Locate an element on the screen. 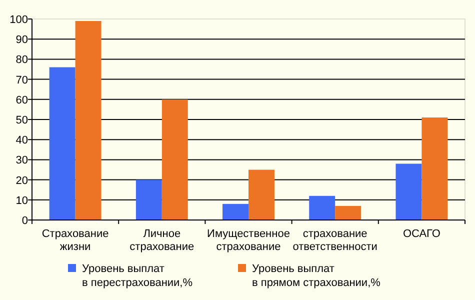  x-tick-label: Страхование жизни is located at coordinates (75, 240).